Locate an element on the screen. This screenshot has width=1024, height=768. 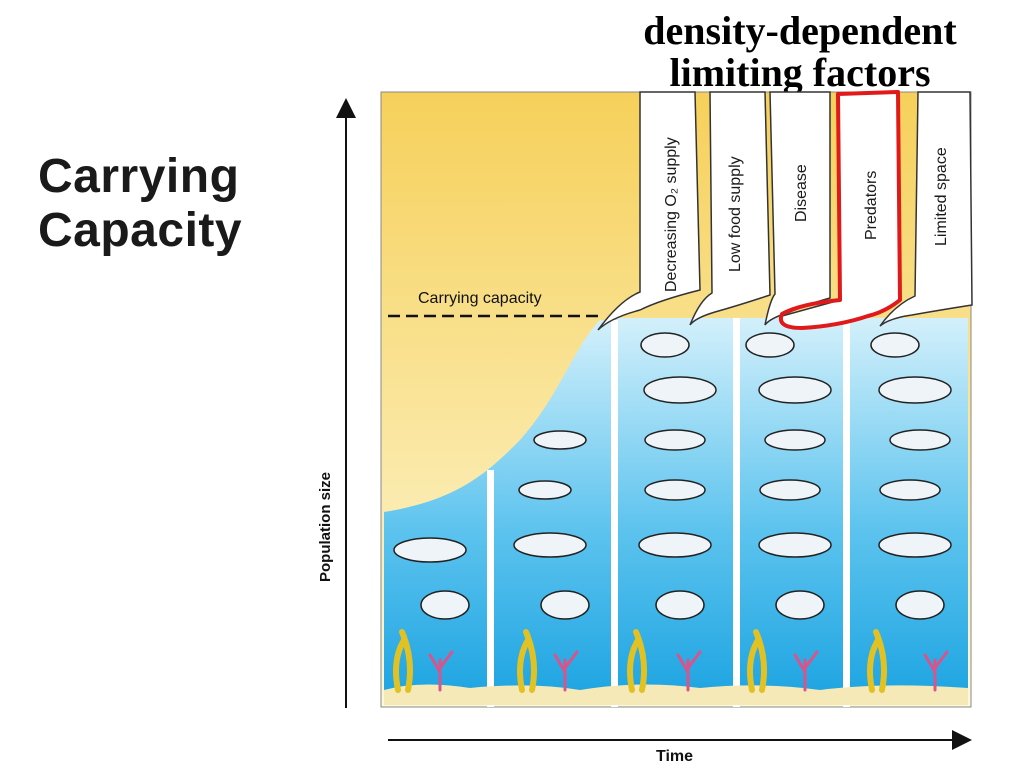
factor-label-limited-space: Limited space is located at coordinates (941, 196).